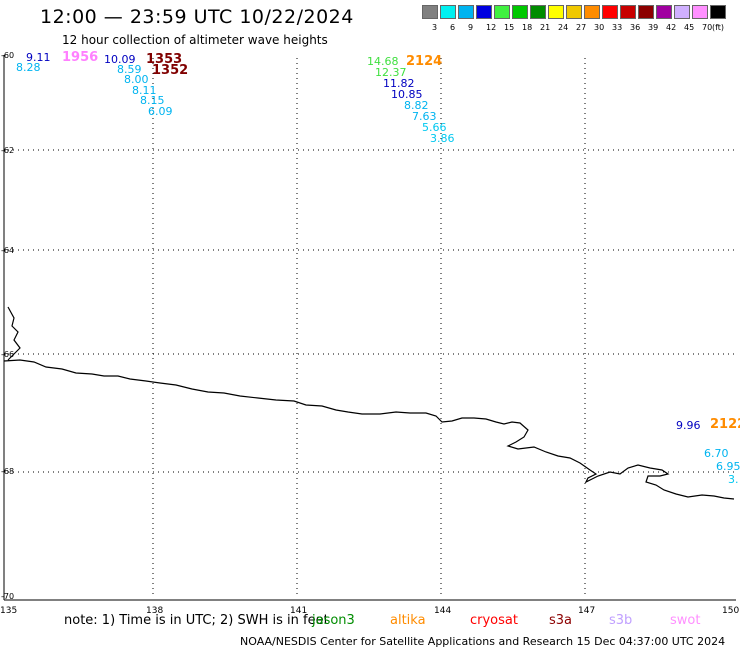 Image resolution: width=740 pixels, height=650 pixels. What do you see at coordinates (653, 27) in the screenshot?
I see `legend-label: 39` at bounding box center [653, 27].